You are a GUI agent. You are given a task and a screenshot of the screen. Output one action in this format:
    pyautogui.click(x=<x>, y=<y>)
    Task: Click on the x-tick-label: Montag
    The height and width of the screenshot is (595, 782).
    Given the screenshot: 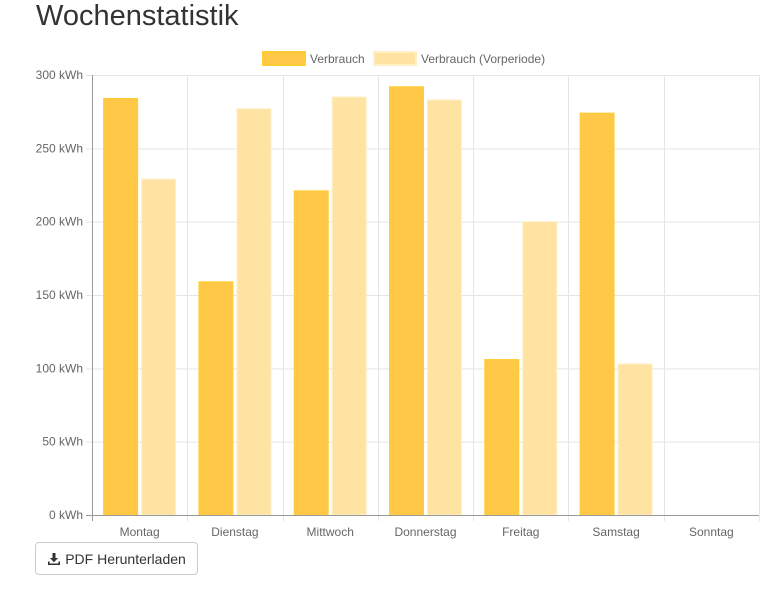 What is the action you would take?
    pyautogui.click(x=140, y=532)
    